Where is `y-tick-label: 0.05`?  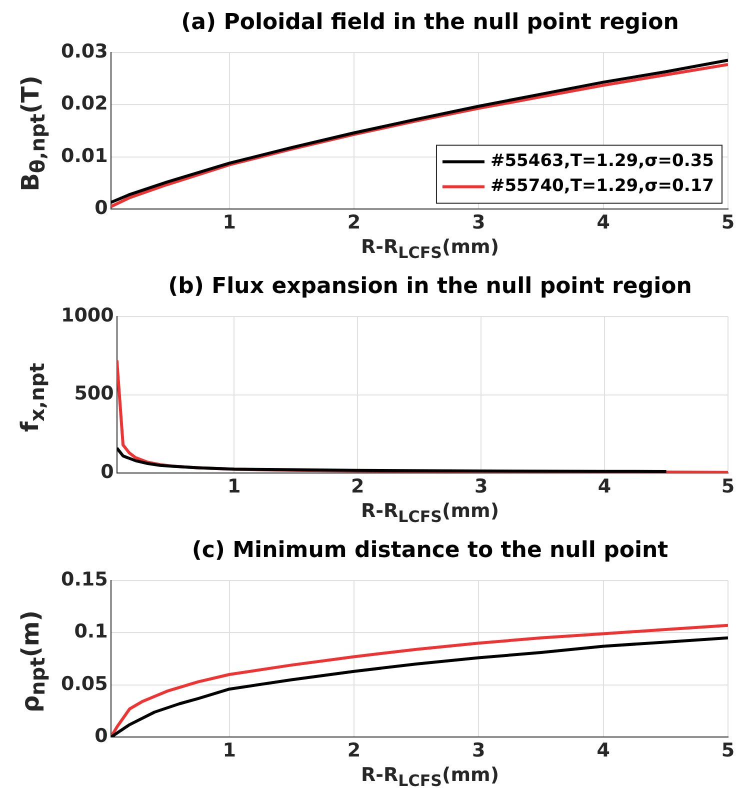 y-tick-label: 0.05 is located at coordinates (84, 683).